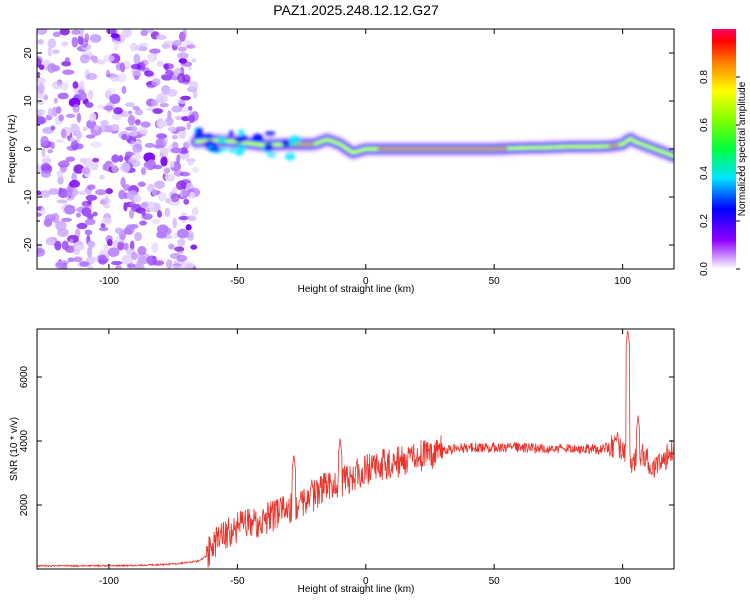 The height and width of the screenshot is (600, 750). I want to click on spectrogram-ytick-label: -10, so click(28, 196).